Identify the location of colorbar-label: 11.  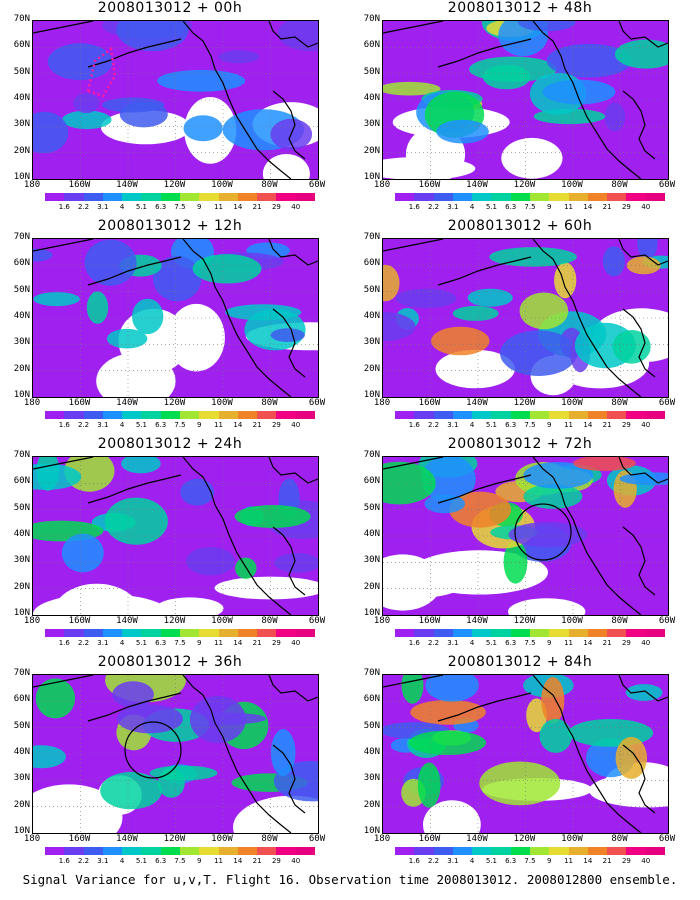
(569, 425).